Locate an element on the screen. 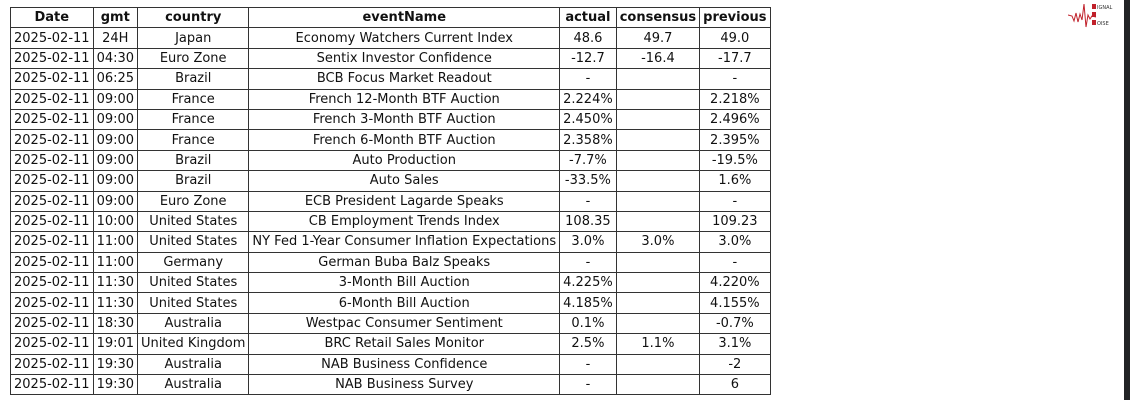 The height and width of the screenshot is (400, 1130). cell-actual: -12.7 is located at coordinates (588, 58).